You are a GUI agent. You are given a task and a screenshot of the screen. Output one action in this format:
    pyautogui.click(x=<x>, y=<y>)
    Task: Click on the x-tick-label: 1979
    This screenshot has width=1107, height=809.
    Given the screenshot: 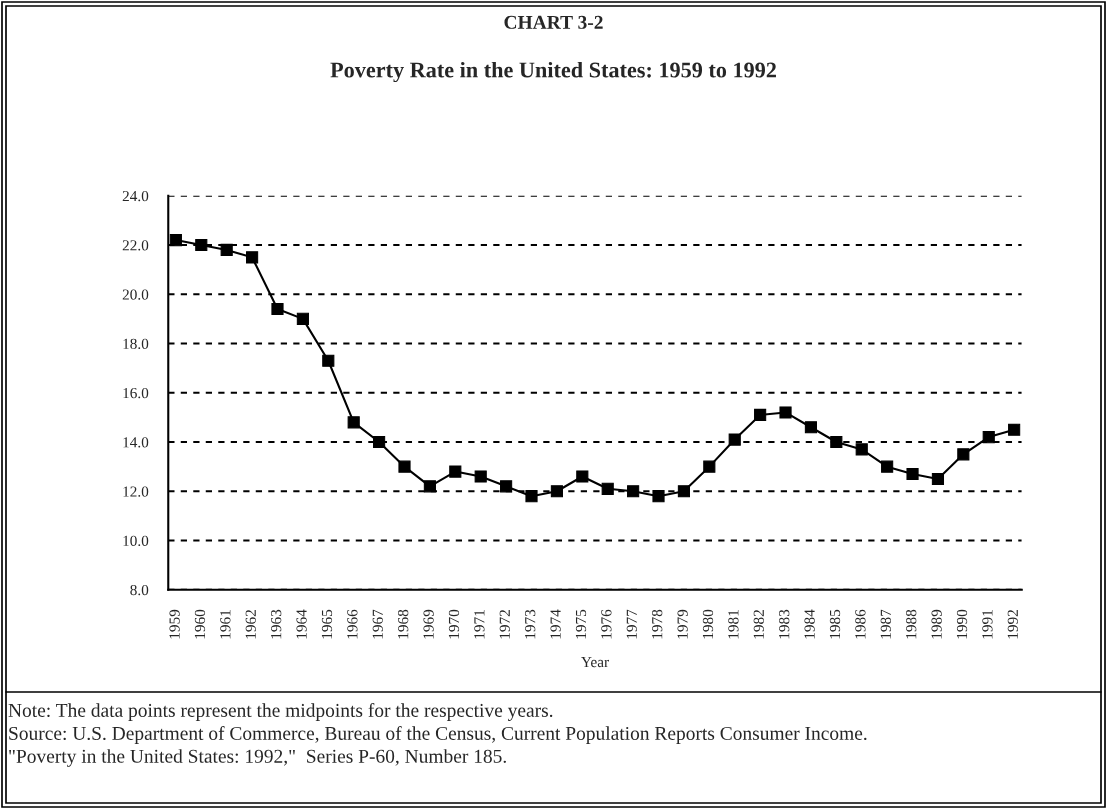 What is the action you would take?
    pyautogui.click(x=682, y=624)
    